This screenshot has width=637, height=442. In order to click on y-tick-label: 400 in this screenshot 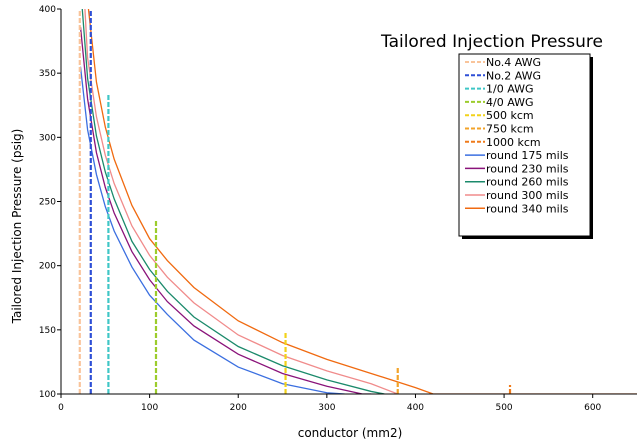, I will do `click(47, 10)`.